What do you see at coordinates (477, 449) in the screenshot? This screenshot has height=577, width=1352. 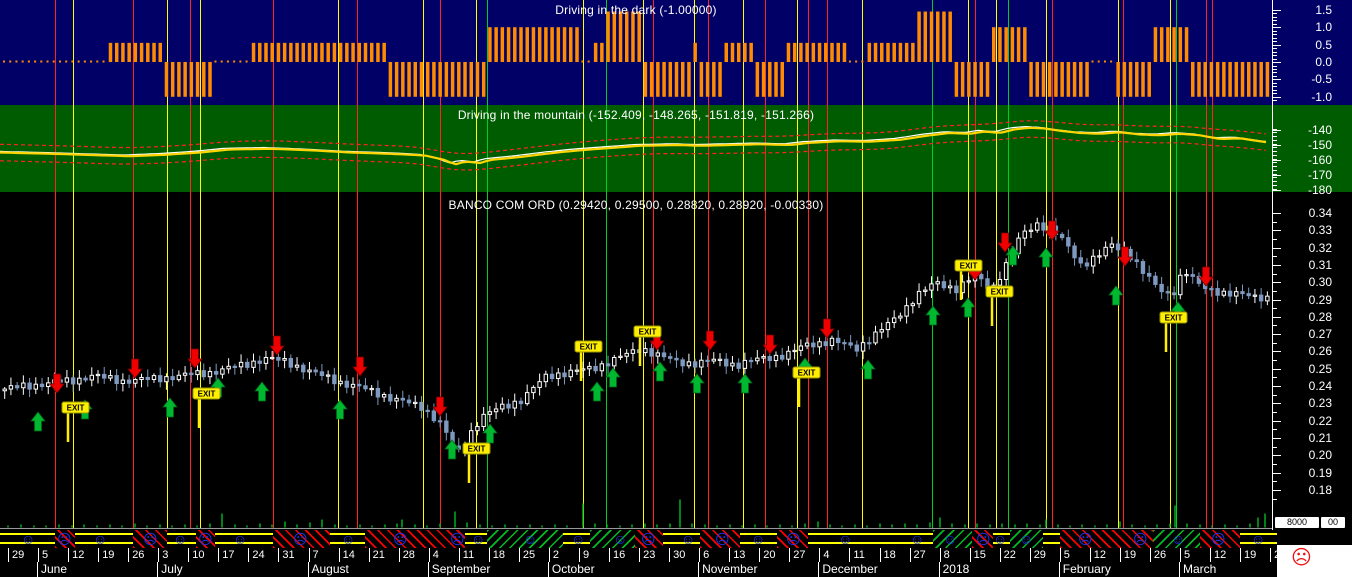 I see `exit-flag-label: EXIT` at bounding box center [477, 449].